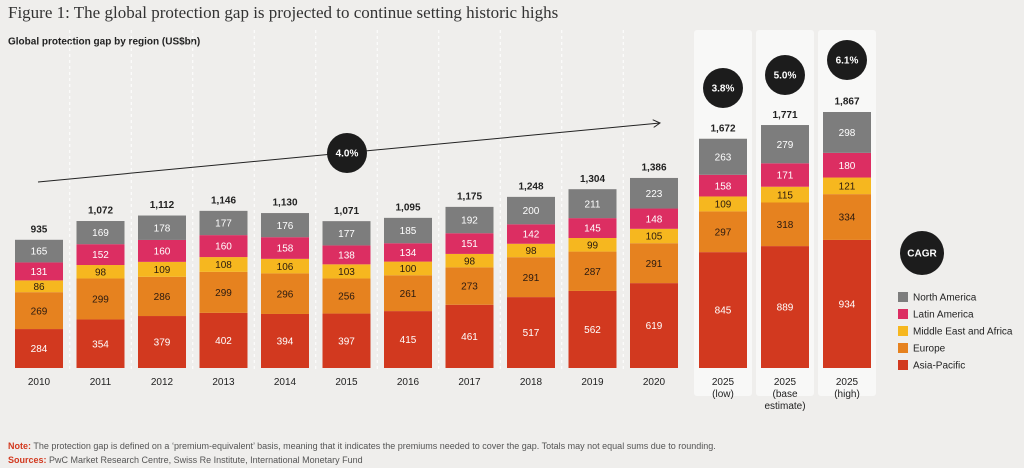  What do you see at coordinates (593, 204) in the screenshot?
I see `segment-label: 211` at bounding box center [593, 204].